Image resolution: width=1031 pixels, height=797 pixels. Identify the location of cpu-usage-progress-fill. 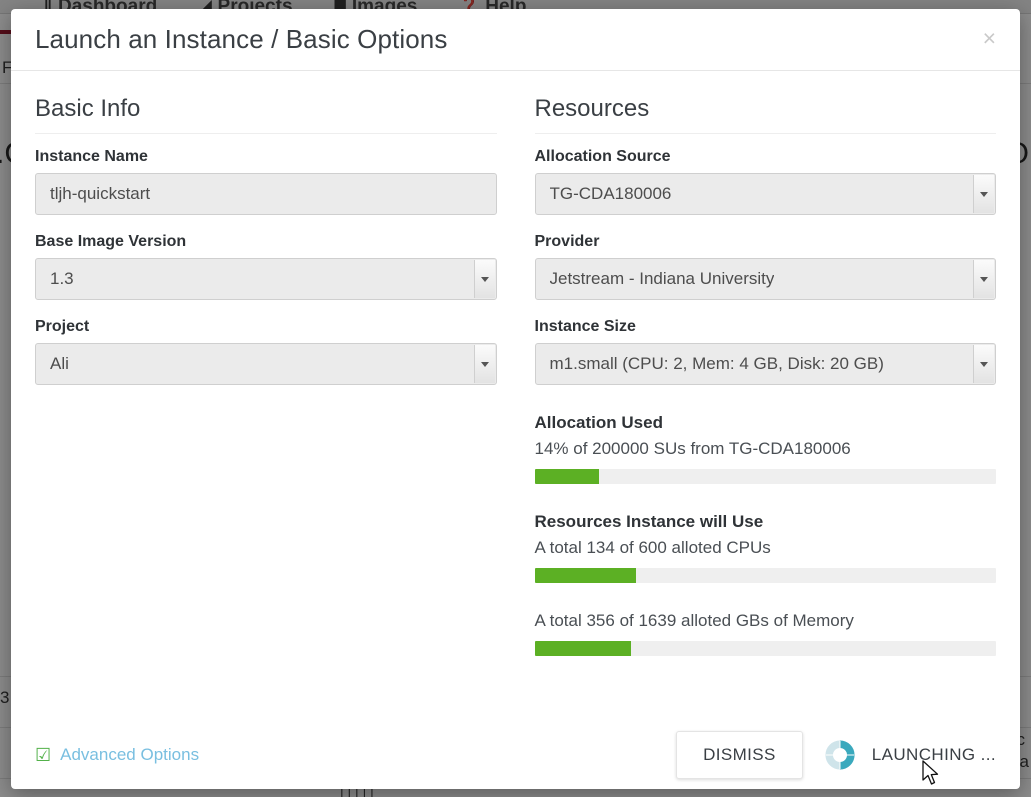
(585, 575).